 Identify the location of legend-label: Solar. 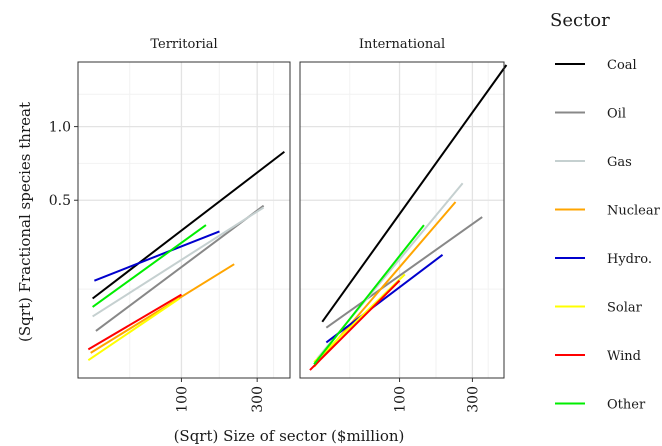
(625, 308).